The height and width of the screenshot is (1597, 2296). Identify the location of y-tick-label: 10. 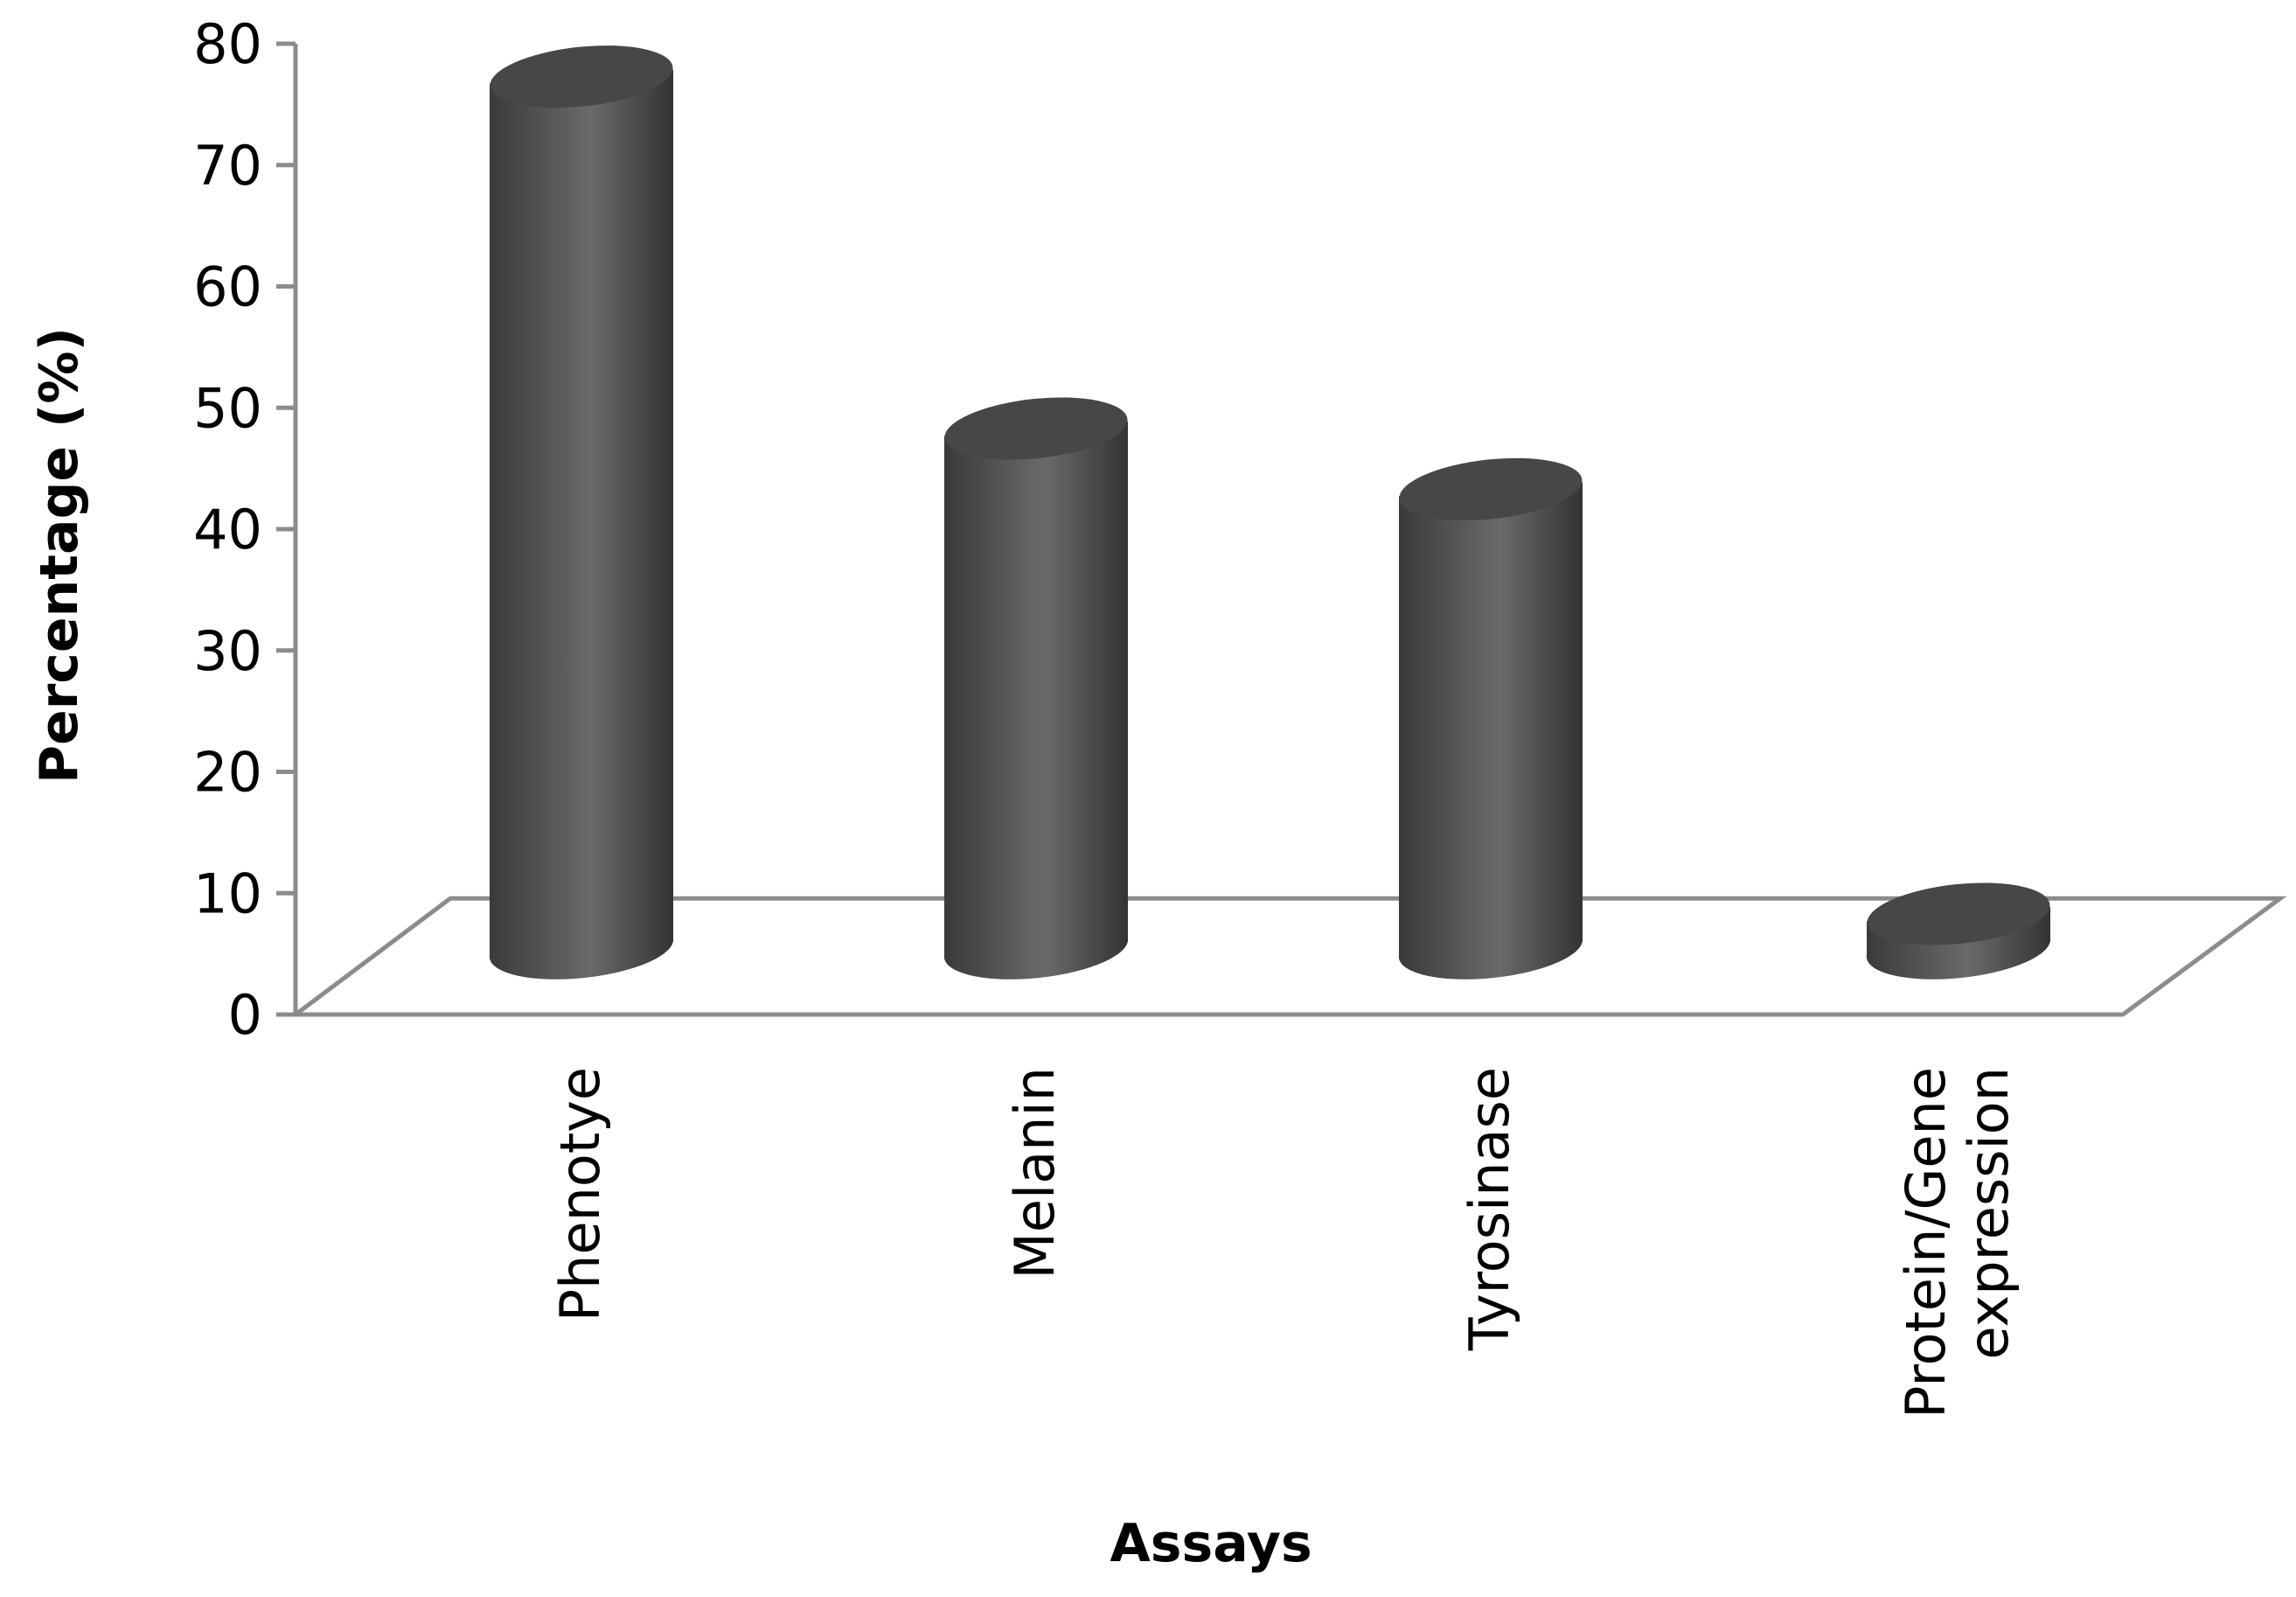
(228, 893).